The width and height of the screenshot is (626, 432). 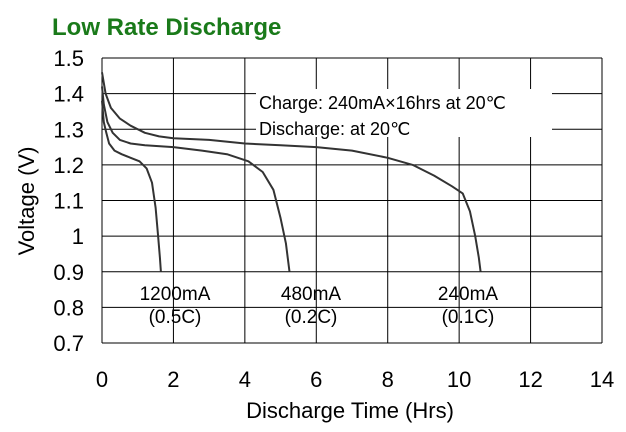 I want to click on series-label-current: 1200mA, so click(x=175, y=294).